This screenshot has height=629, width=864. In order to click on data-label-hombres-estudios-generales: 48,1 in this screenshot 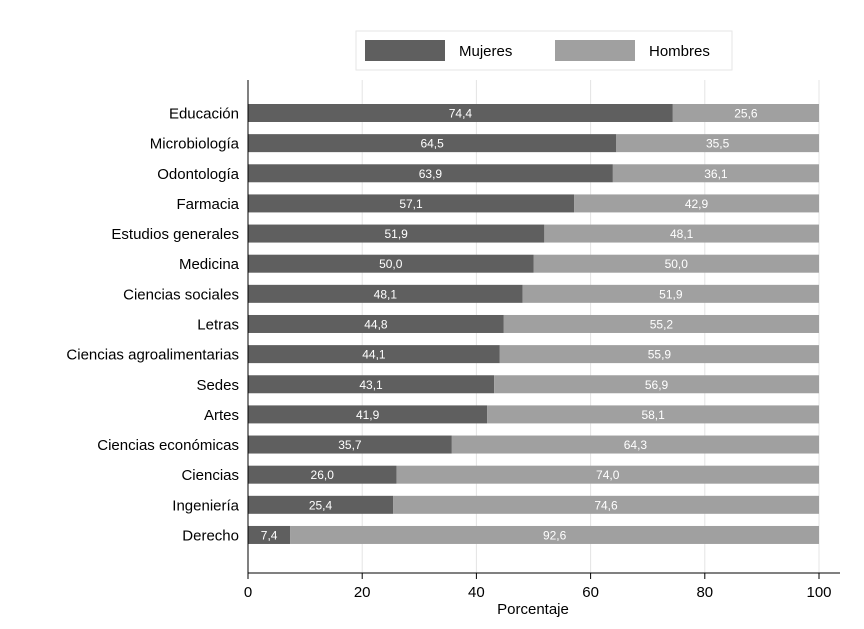, I will do `click(682, 234)`.